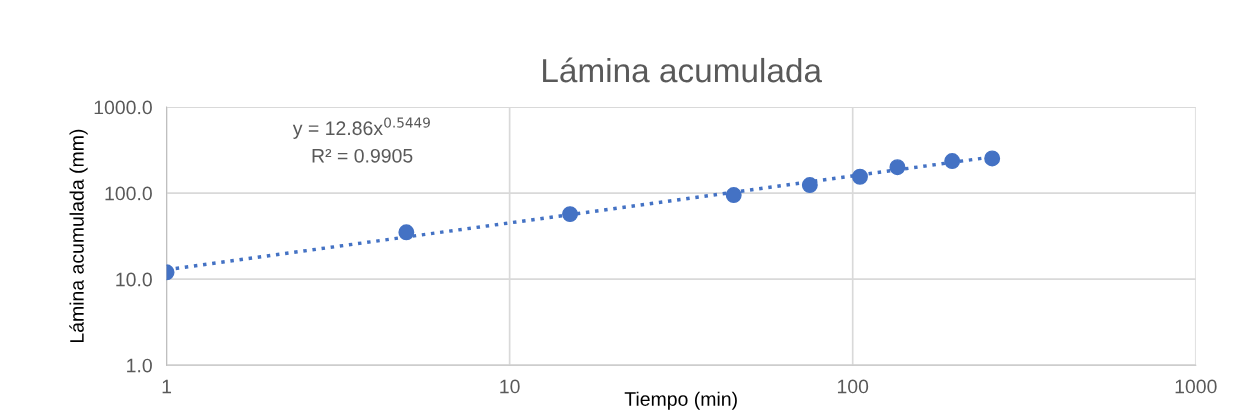 The image size is (1243, 415). Describe the element at coordinates (134, 279) in the screenshot. I see `y-tick-label: 10.0` at that location.